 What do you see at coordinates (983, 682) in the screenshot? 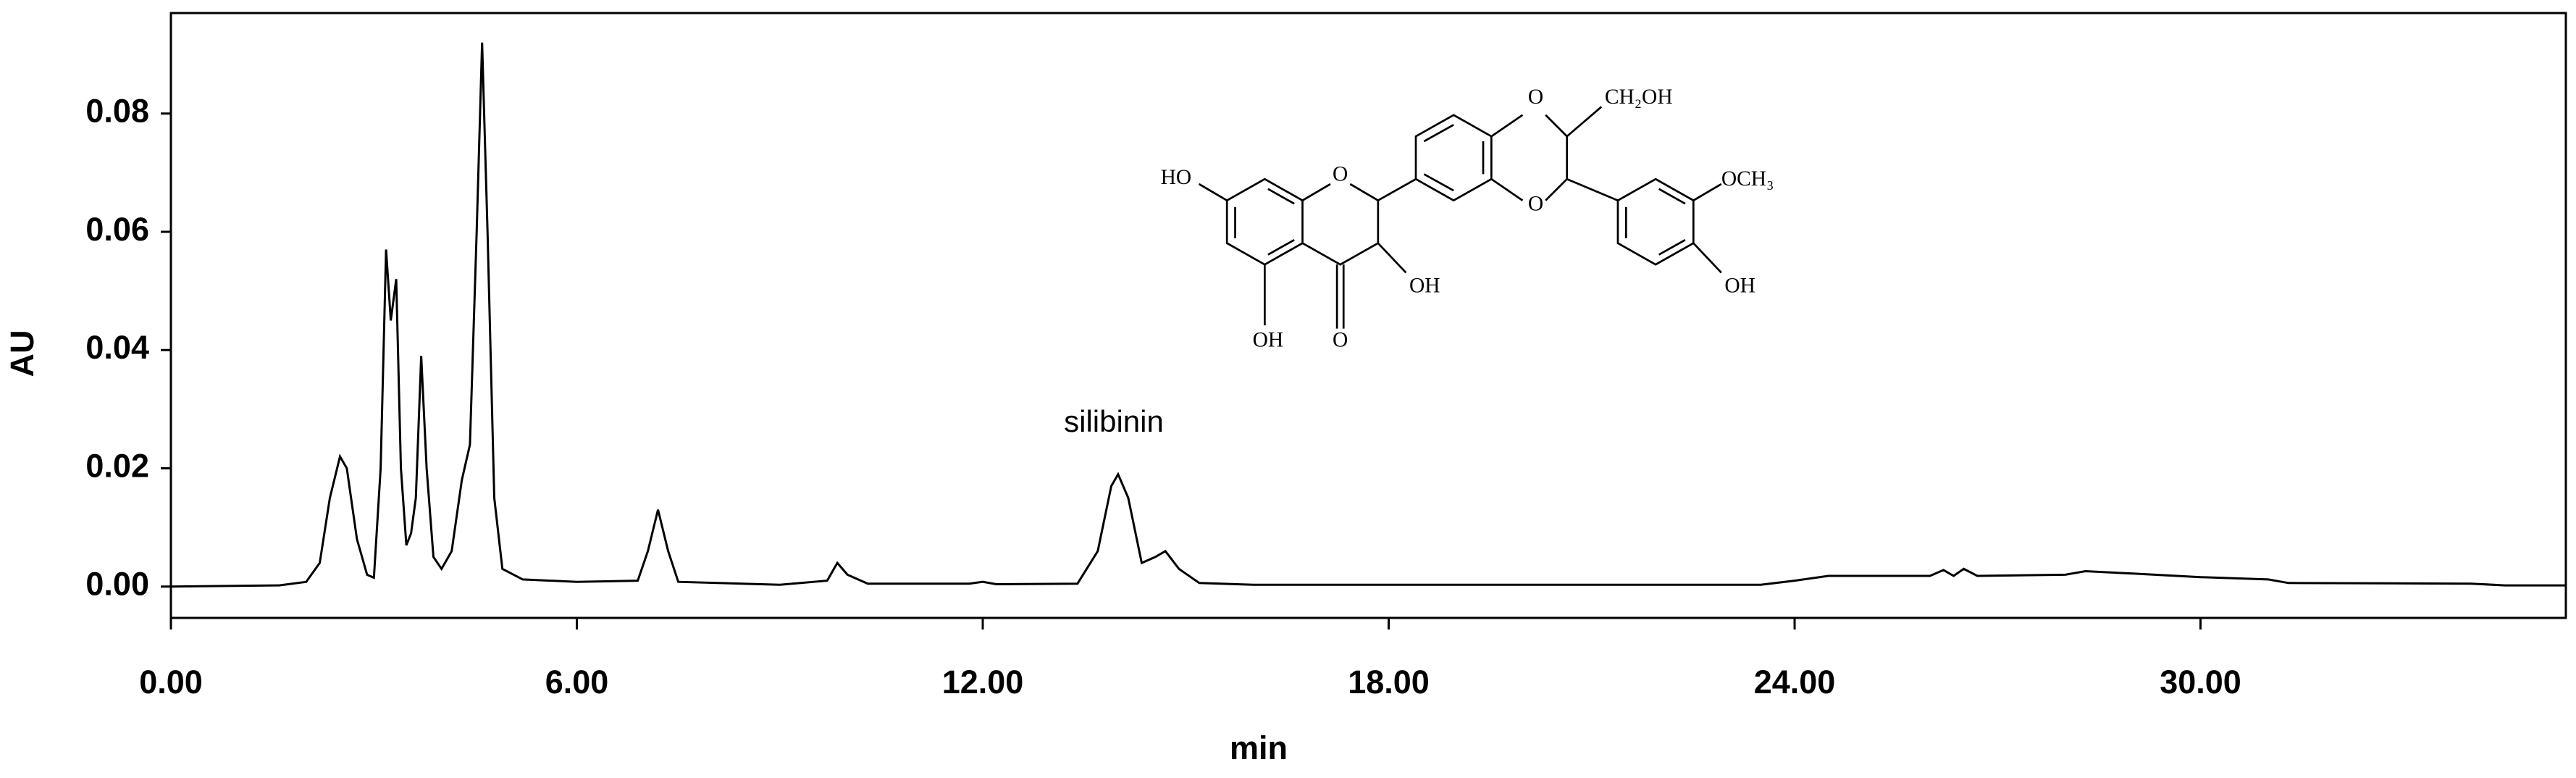
I see `x-tick-label: 12.00` at bounding box center [983, 682].